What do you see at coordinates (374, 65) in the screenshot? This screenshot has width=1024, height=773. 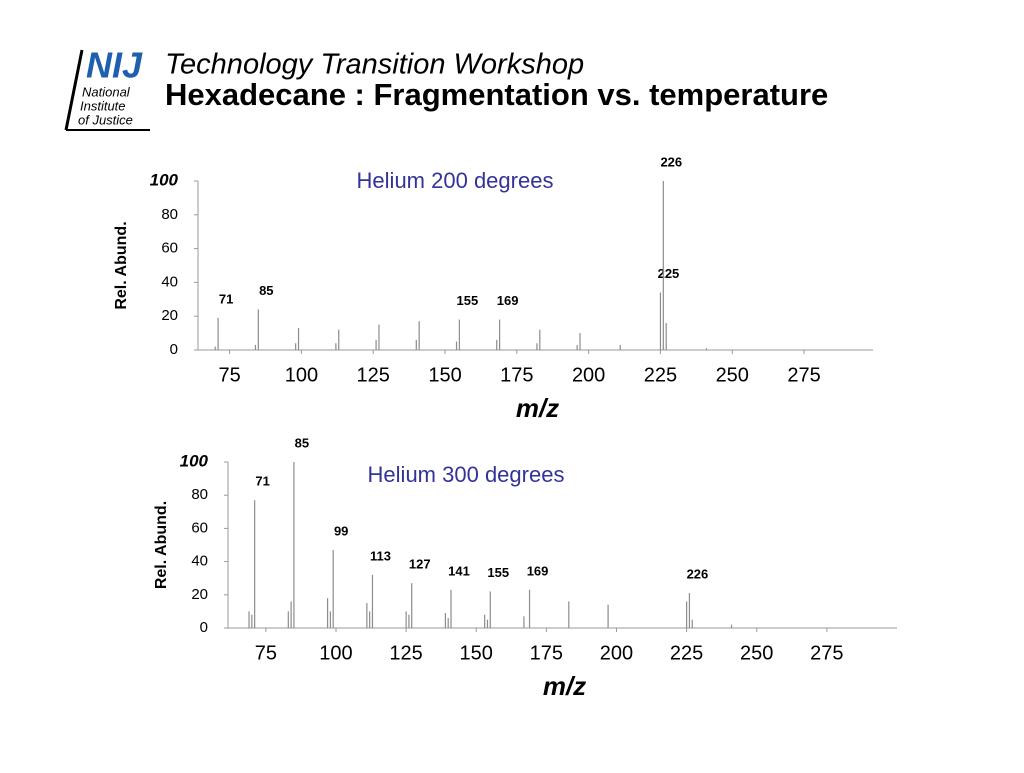 I see `title: Technology Transition Workshop` at bounding box center [374, 65].